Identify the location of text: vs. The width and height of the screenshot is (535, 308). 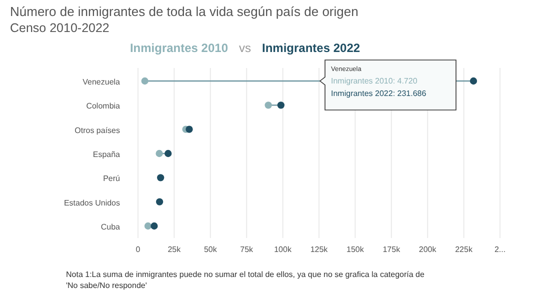
(245, 48).